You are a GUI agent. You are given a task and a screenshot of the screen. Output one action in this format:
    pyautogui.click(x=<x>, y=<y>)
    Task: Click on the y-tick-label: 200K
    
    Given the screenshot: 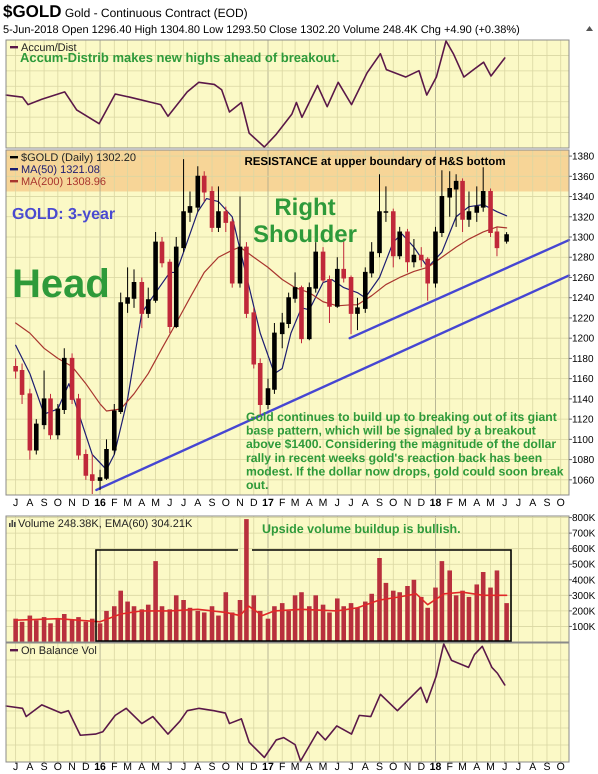 What is the action you would take?
    pyautogui.click(x=584, y=612)
    